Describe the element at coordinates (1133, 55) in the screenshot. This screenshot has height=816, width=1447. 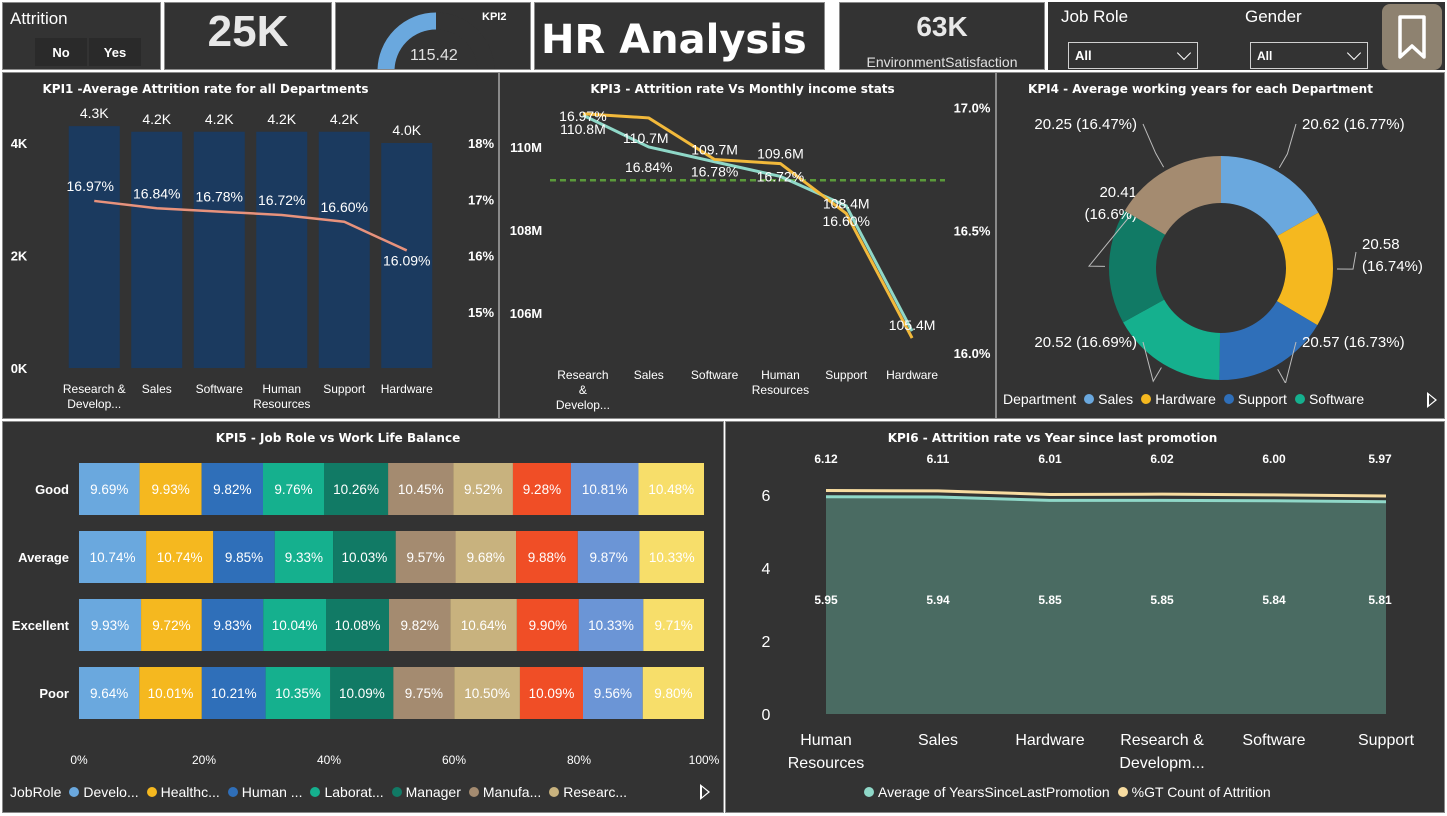
I see `jobrole-dropdown: All` at that location.